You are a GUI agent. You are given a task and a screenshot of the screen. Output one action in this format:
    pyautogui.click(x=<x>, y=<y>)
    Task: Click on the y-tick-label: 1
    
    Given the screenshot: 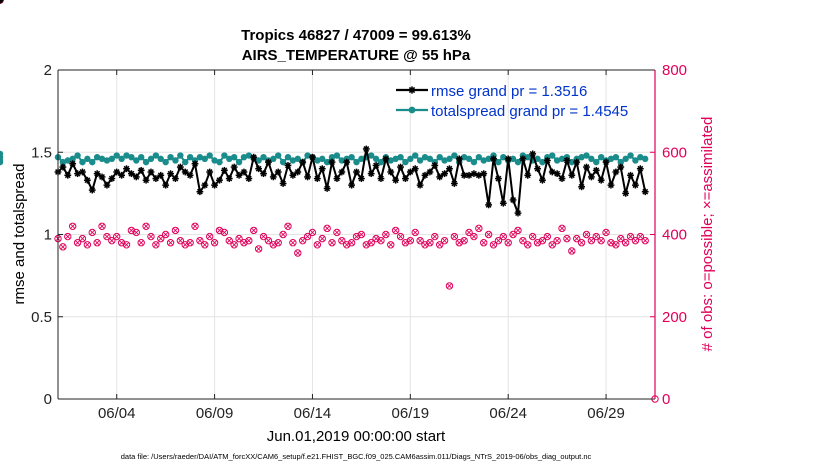 What is the action you would take?
    pyautogui.click(x=48, y=235)
    